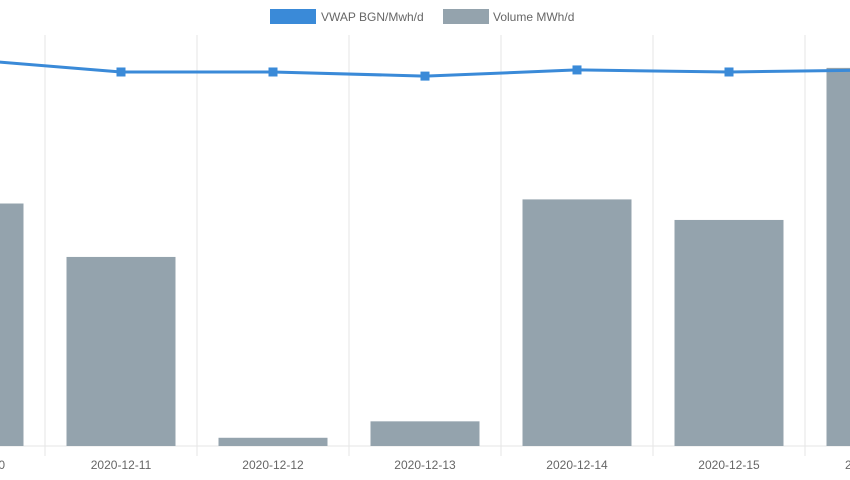  I want to click on x-tick-label: 2, so click(847, 465).